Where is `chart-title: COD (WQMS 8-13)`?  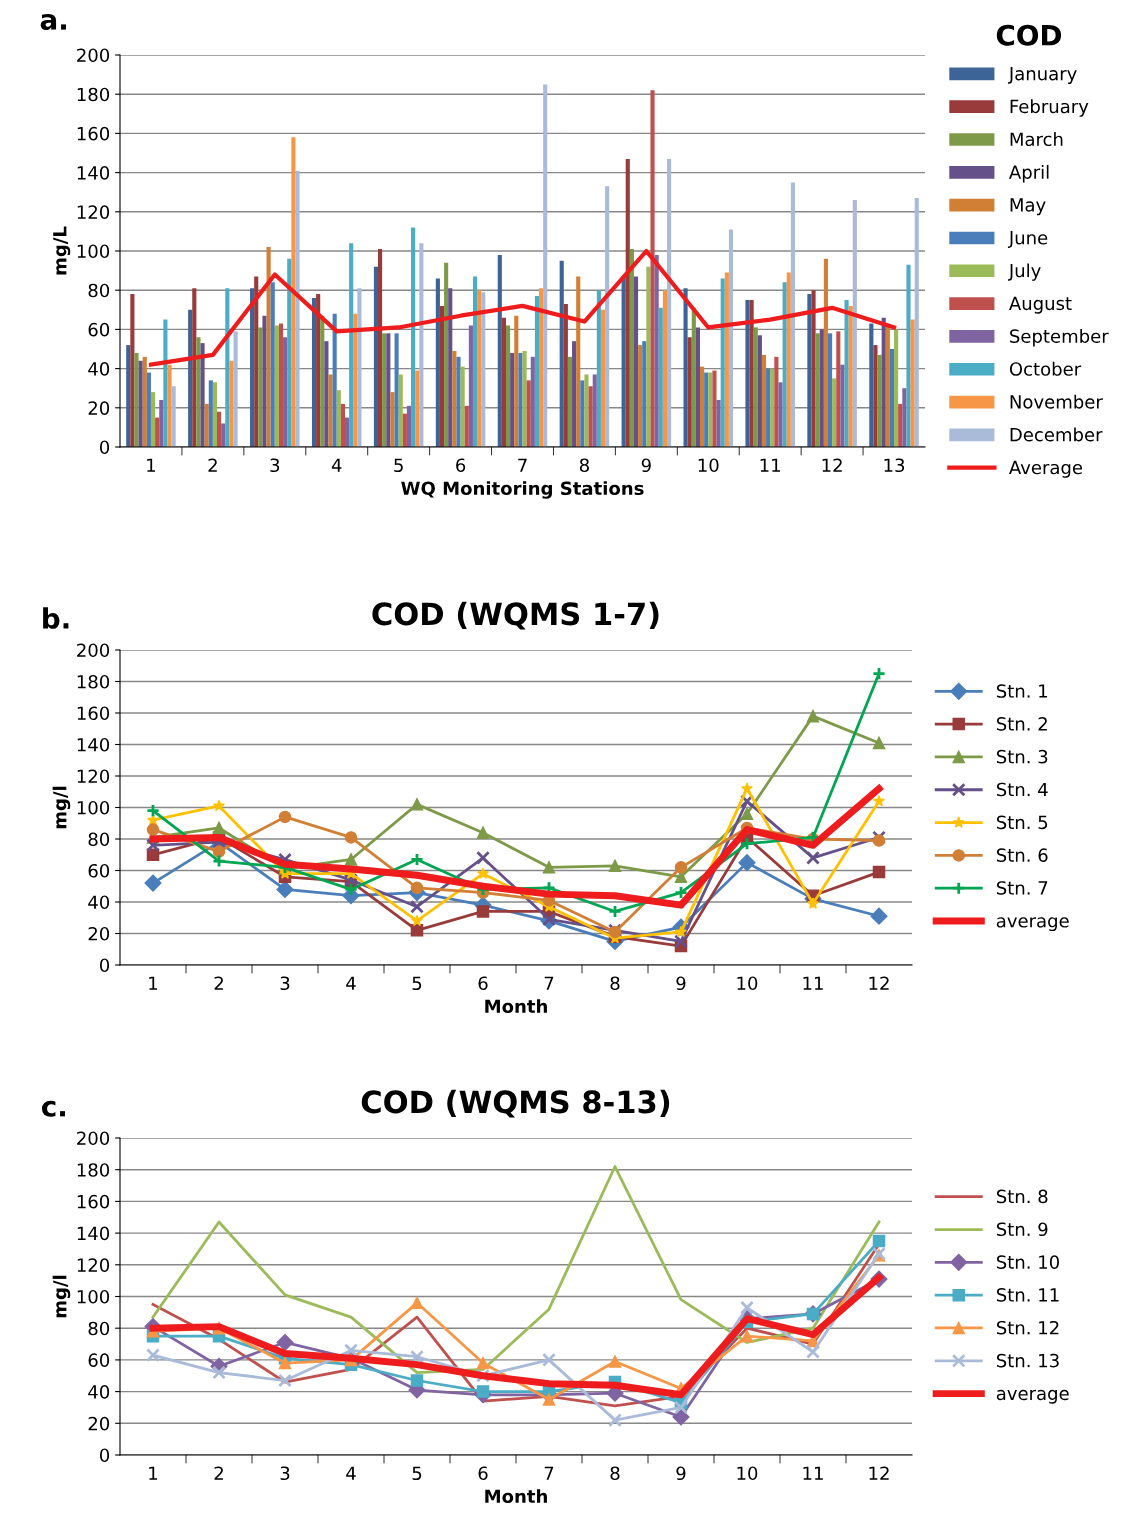 chart-title: COD (WQMS 8-13) is located at coordinates (515, 1103).